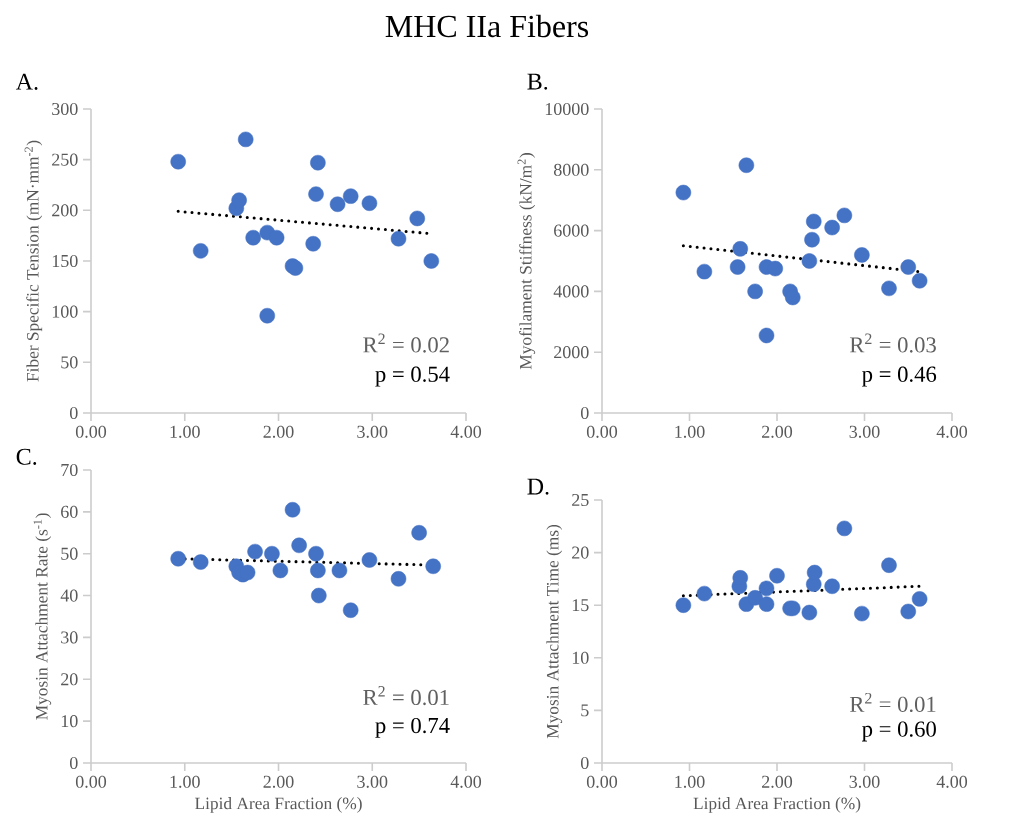  I want to click on y-tick-label: 250, so click(65, 159).